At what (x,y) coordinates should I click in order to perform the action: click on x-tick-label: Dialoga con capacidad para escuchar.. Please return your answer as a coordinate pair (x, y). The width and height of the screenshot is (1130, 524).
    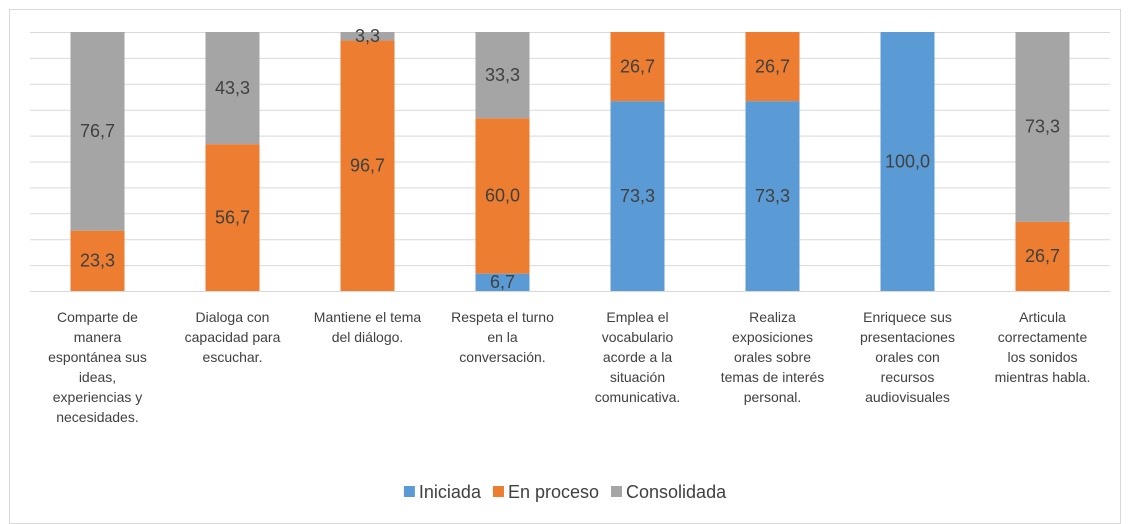
    Looking at the image, I should click on (233, 337).